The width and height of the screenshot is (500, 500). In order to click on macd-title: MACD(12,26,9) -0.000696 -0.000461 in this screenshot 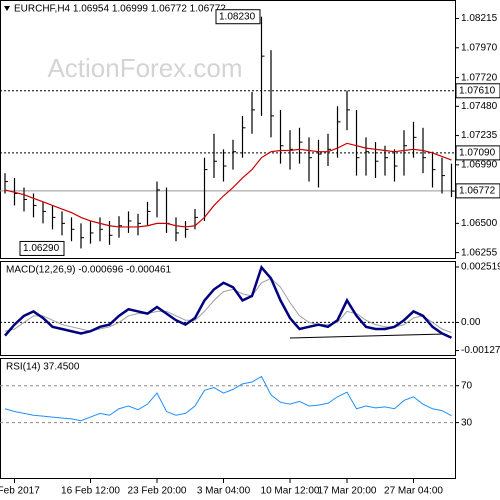, I will do `click(89, 270)`.